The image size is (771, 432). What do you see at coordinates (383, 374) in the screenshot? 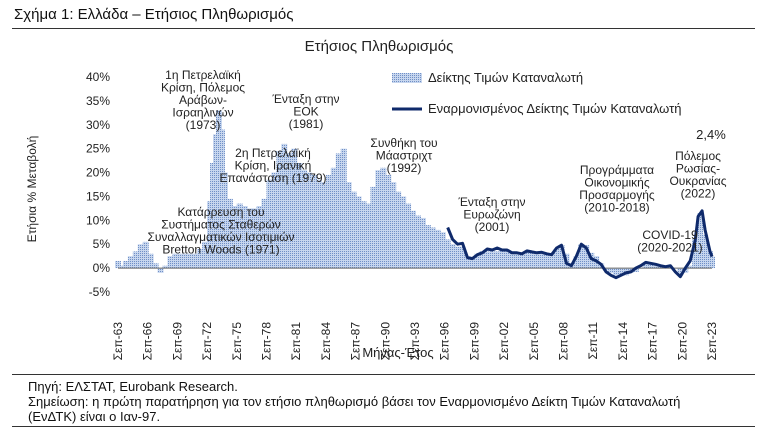
I see `bottom-rule` at bounding box center [383, 374].